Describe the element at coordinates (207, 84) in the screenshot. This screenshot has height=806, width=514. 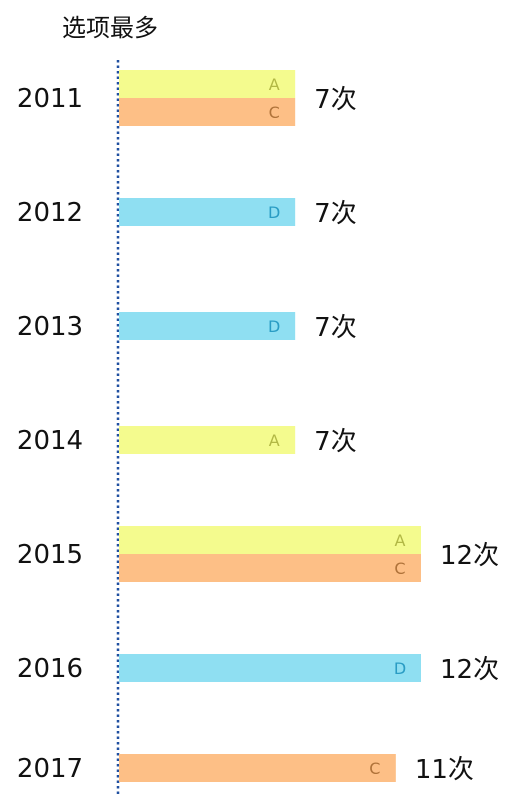
I see `bar-2011-A` at that location.